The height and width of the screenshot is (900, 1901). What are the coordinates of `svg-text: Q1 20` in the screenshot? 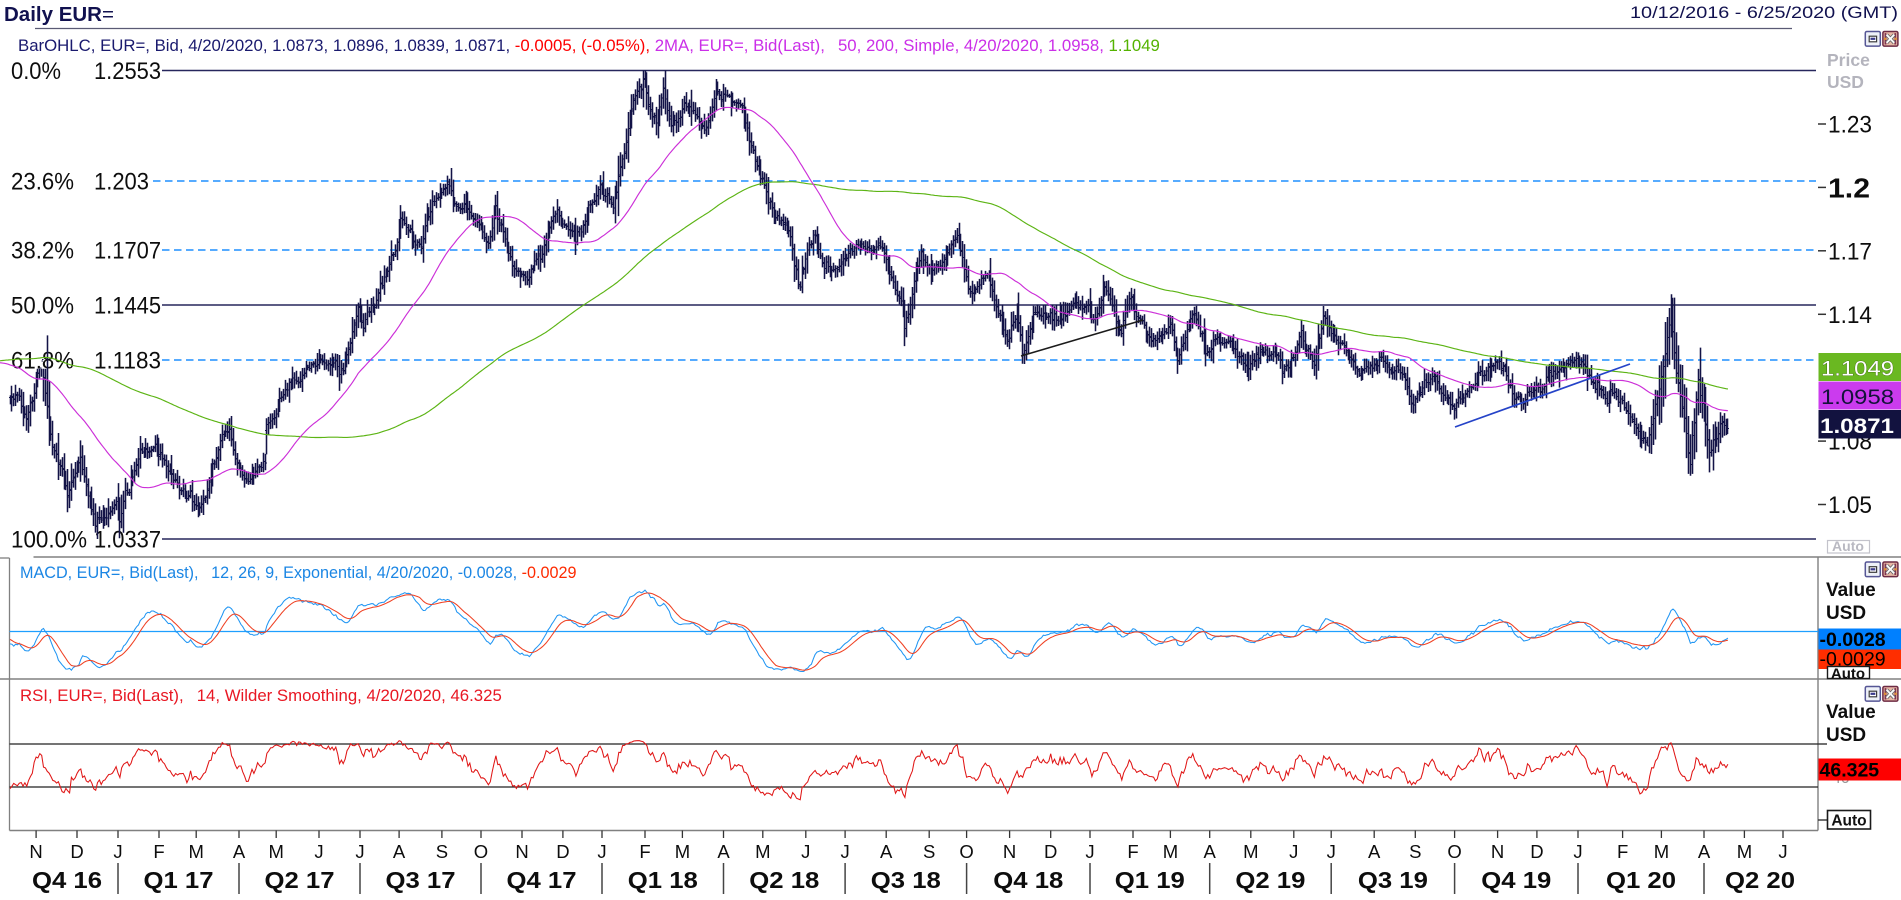 It's located at (1641, 880).